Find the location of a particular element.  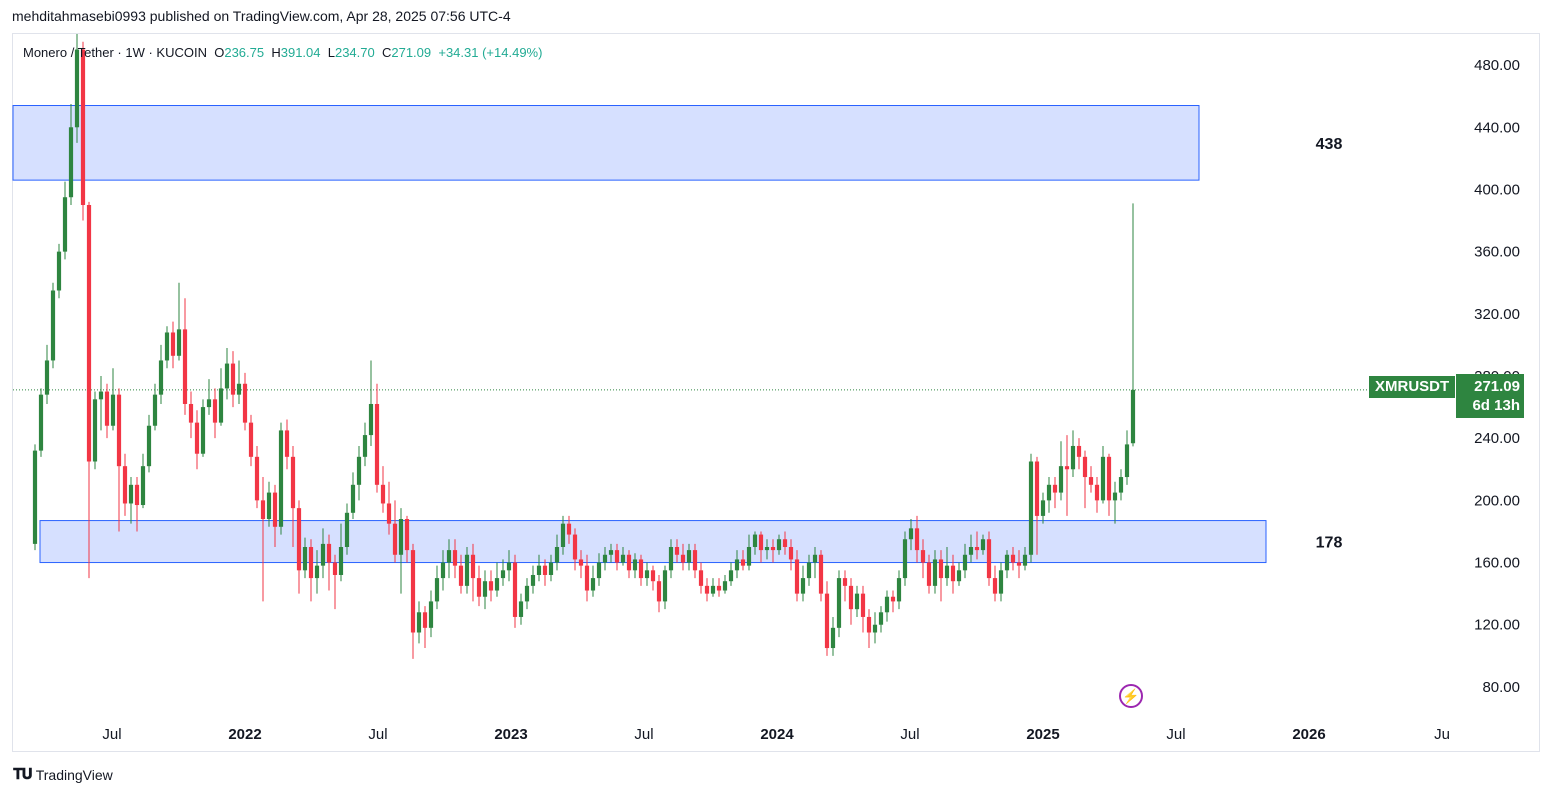

zone-label-438: 438 is located at coordinates (1329, 144).